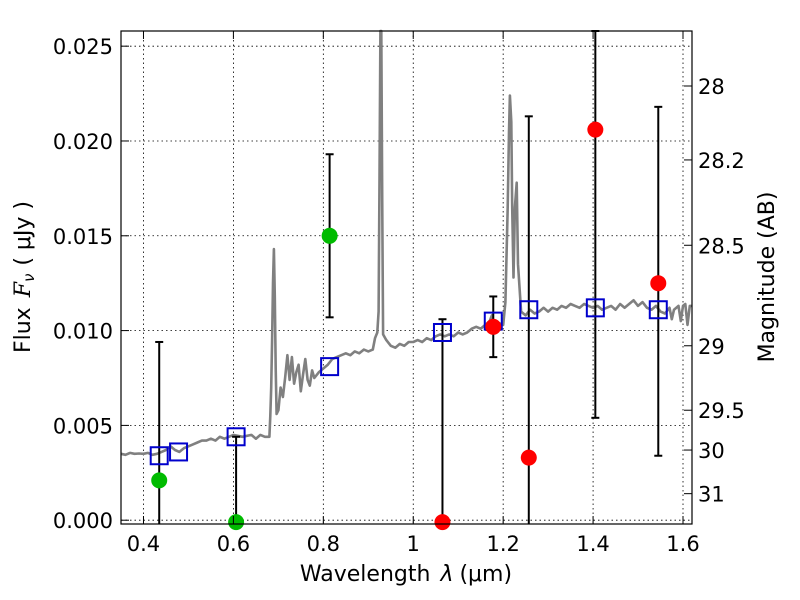 The image size is (800, 600). Describe the element at coordinates (721, 411) in the screenshot. I see `right-tick-label: 29.5` at that location.